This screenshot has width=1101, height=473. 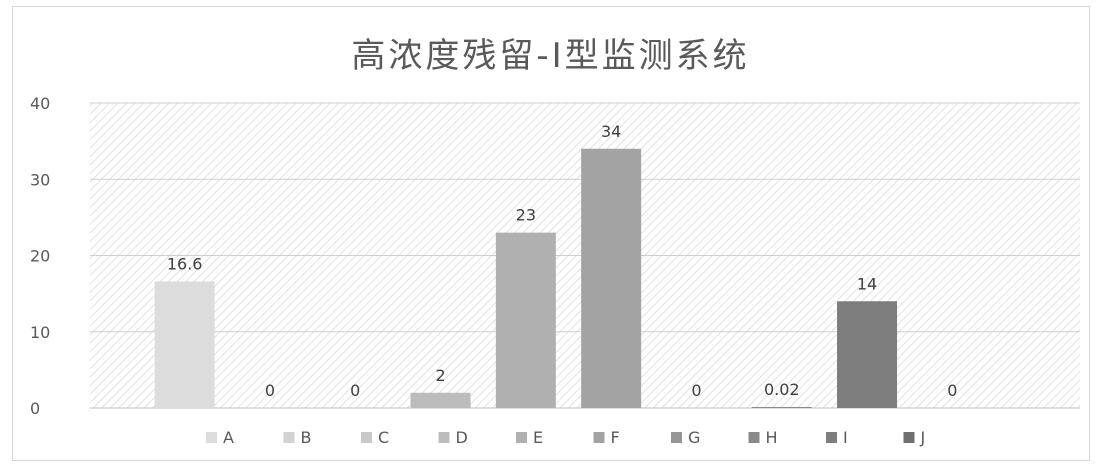 What do you see at coordinates (40, 256) in the screenshot?
I see `y-tick-label: 20` at bounding box center [40, 256].